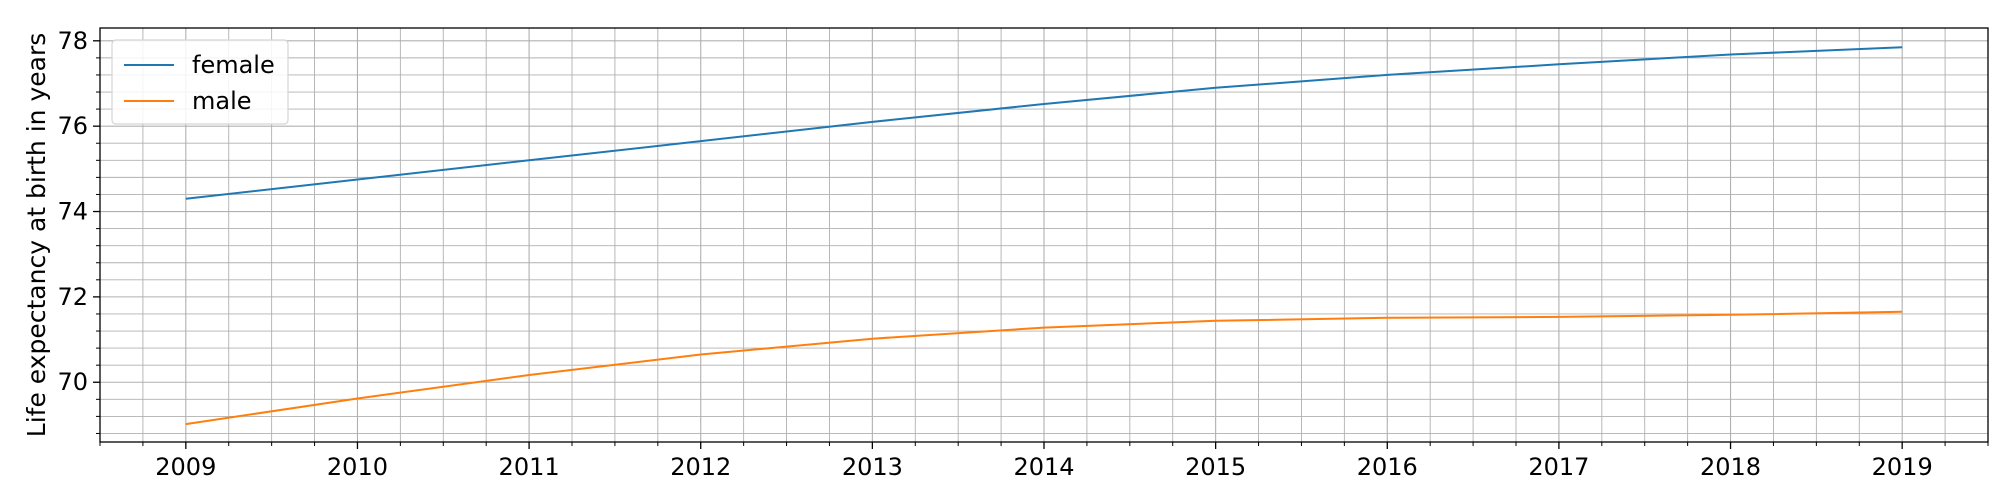 The width and height of the screenshot is (2000, 500). Describe the element at coordinates (357, 467) in the screenshot. I see `x-tick-label: 2010` at that location.